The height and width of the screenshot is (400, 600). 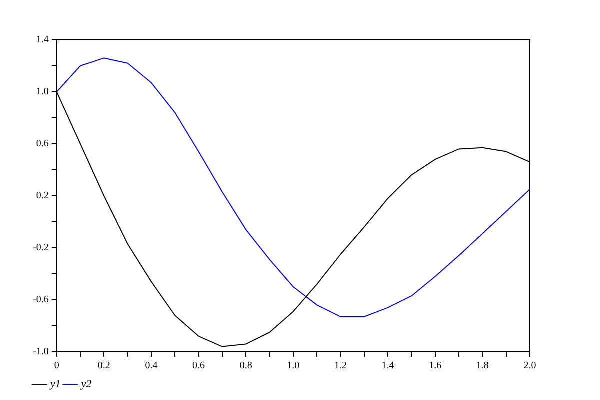 I want to click on x-tick-label: 1.2, so click(x=340, y=366).